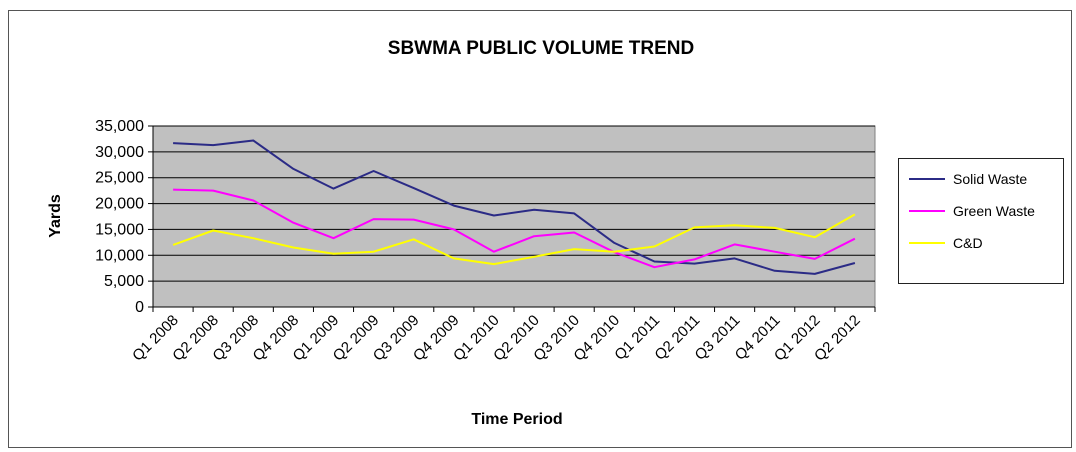 The width and height of the screenshot is (1076, 452). I want to click on y-tick-label: 10,000, so click(119, 255).